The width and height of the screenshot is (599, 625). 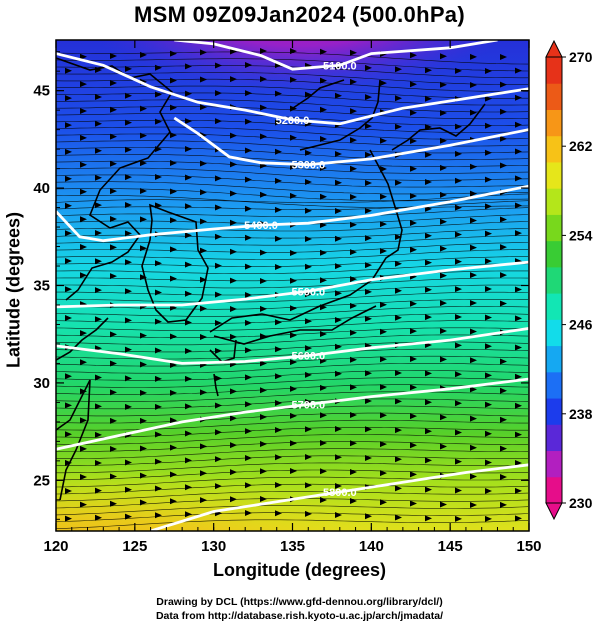 What do you see at coordinates (308, 405) in the screenshot?
I see `contour-label: 5700.0` at bounding box center [308, 405].